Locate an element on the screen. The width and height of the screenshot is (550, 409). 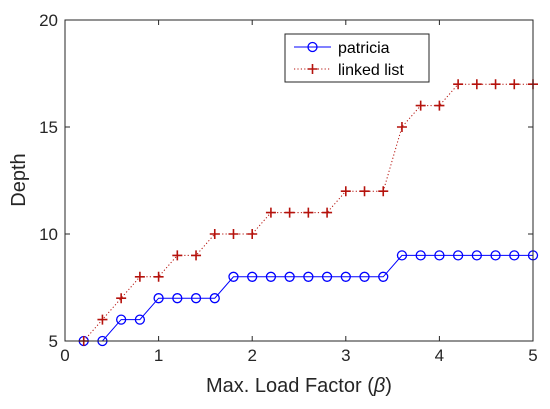
legend-marker-patricia is located at coordinates (312, 47).